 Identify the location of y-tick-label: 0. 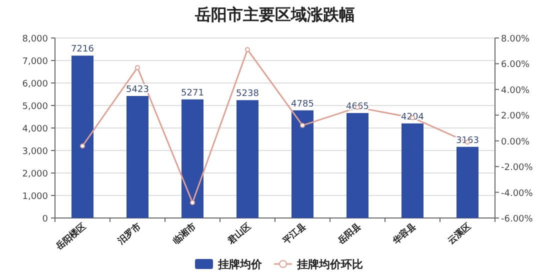
(45, 219).